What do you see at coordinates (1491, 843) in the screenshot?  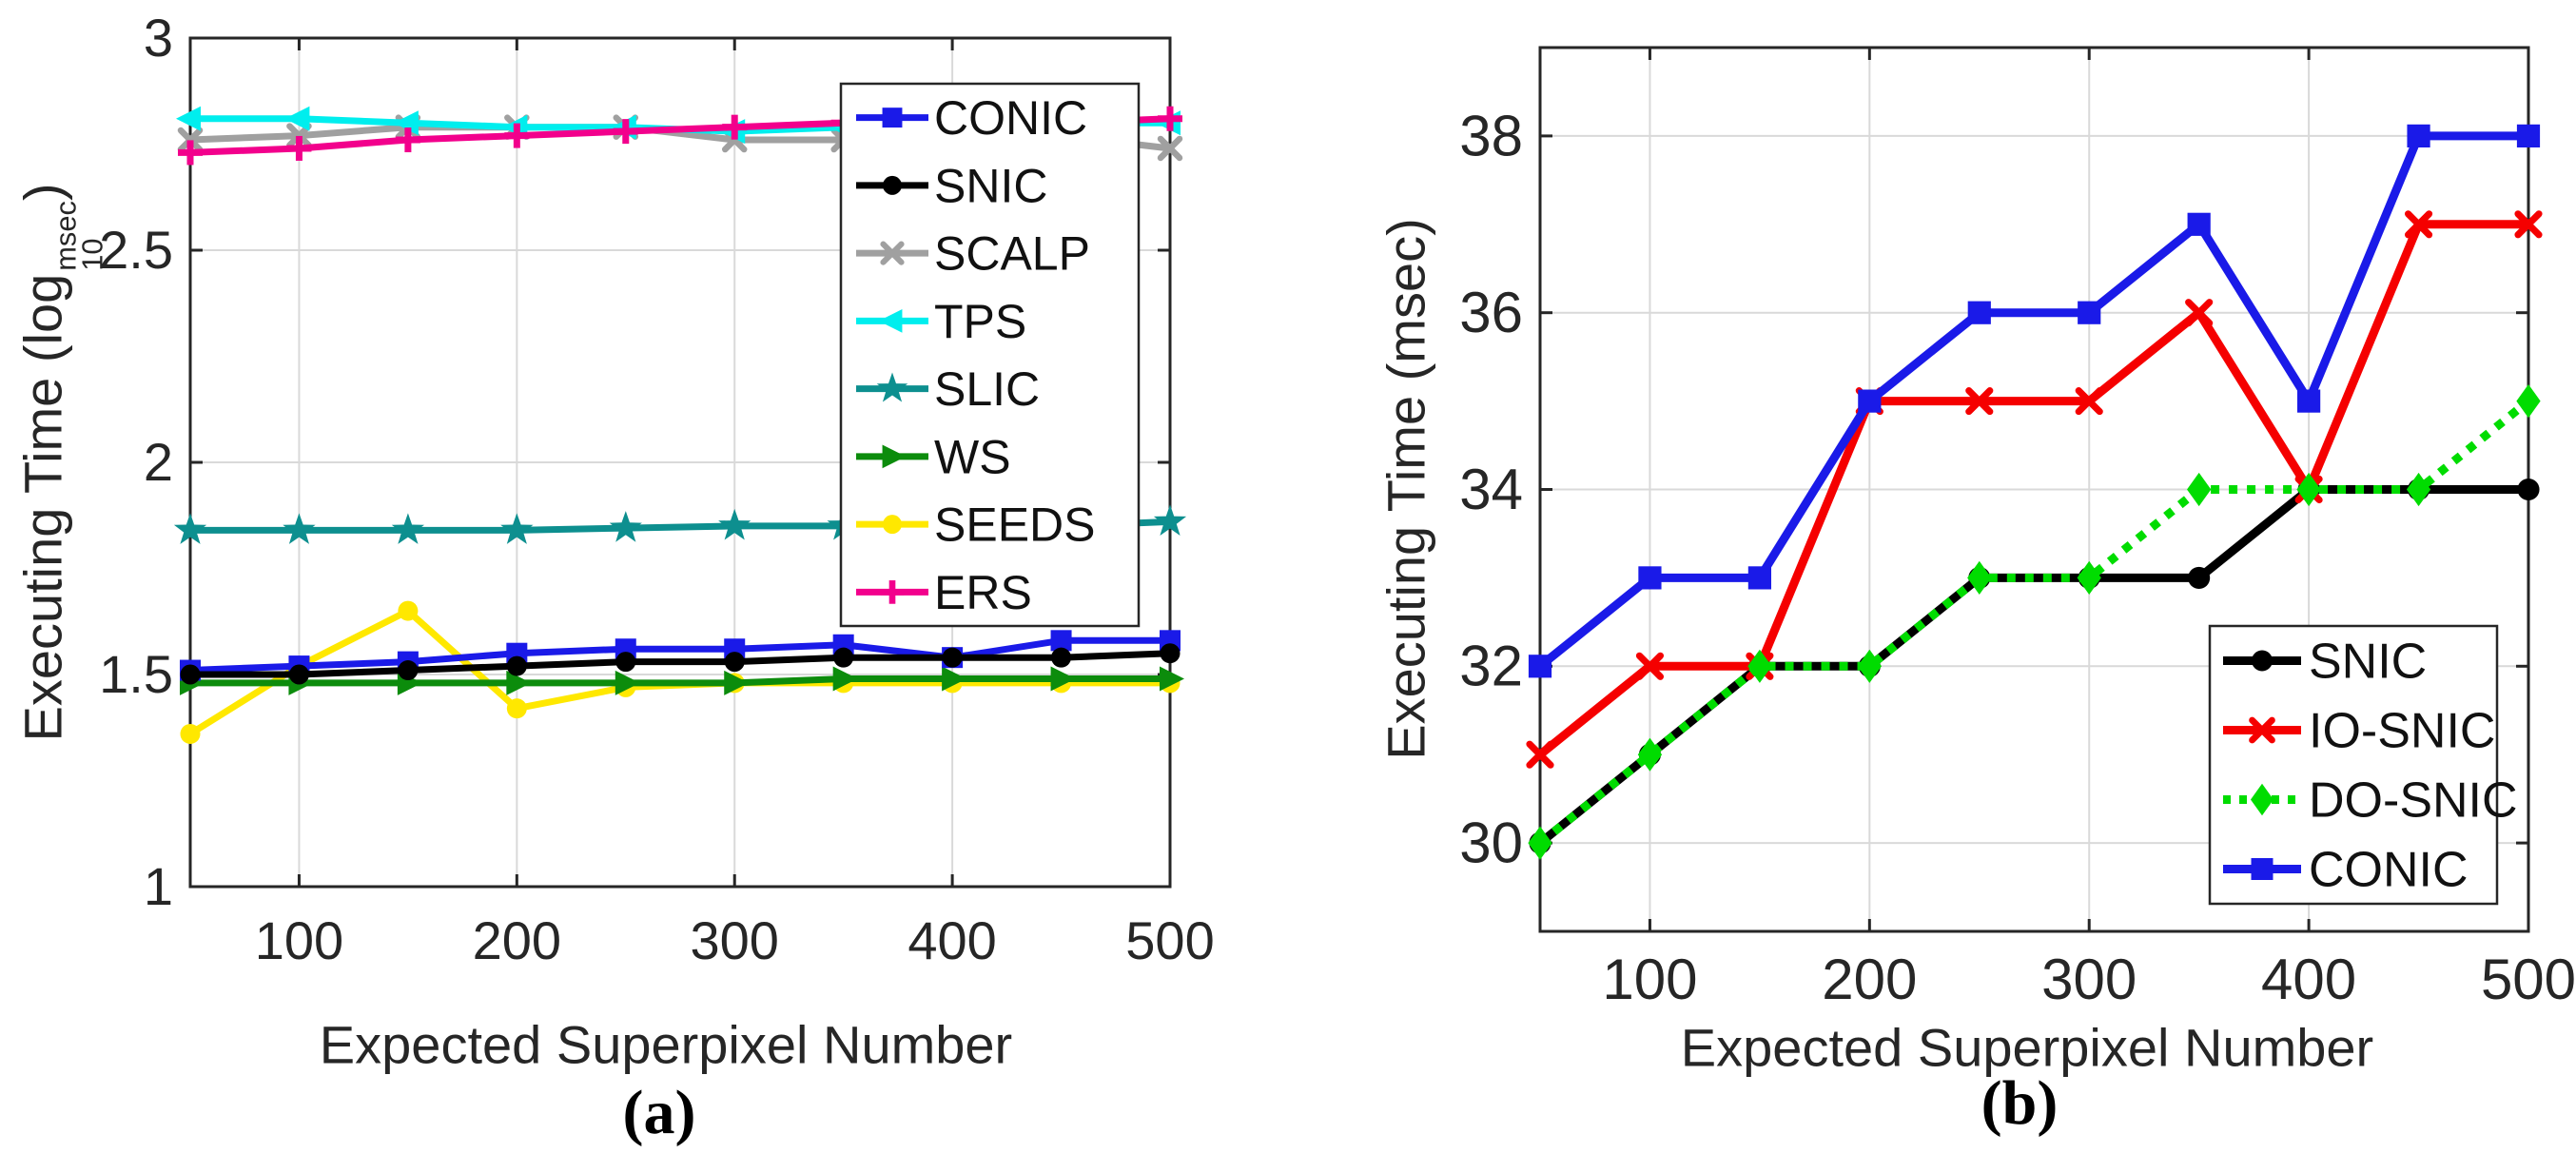 I see `y-tick-label: 30` at bounding box center [1491, 843].